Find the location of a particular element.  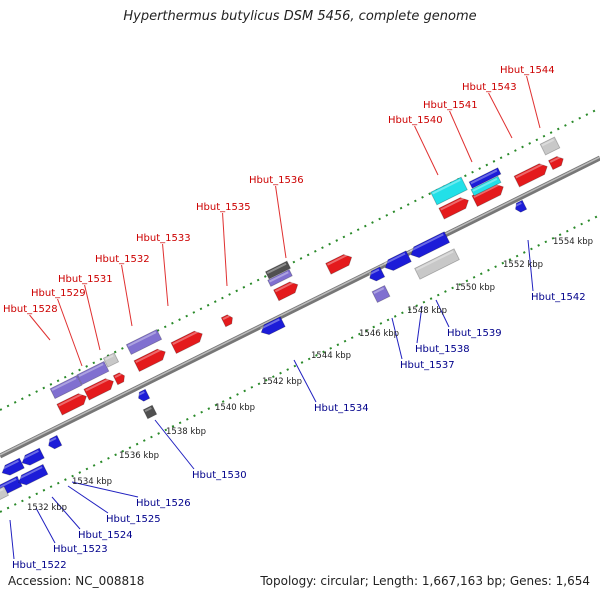

forward-gene-label: Hbut_1543 is located at coordinates (489, 87).